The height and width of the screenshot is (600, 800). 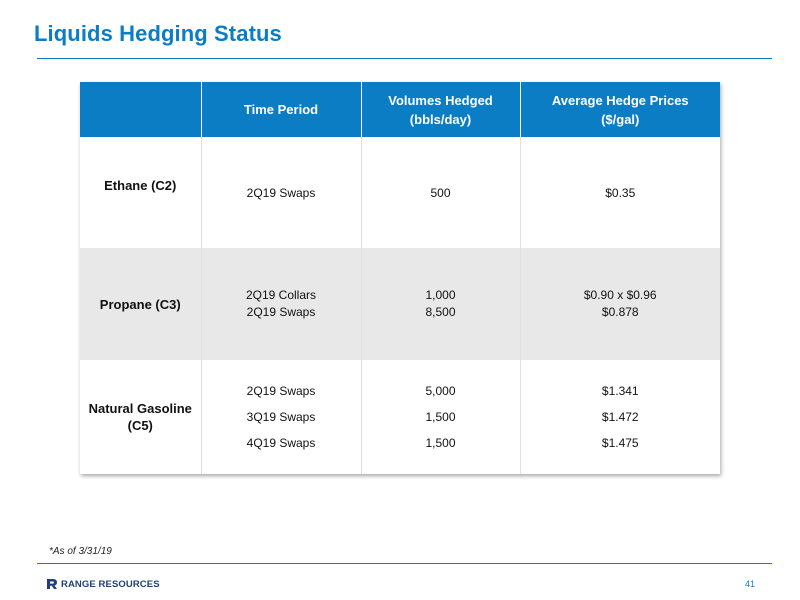 What do you see at coordinates (52, 584) in the screenshot?
I see `range-logo-icon` at bounding box center [52, 584].